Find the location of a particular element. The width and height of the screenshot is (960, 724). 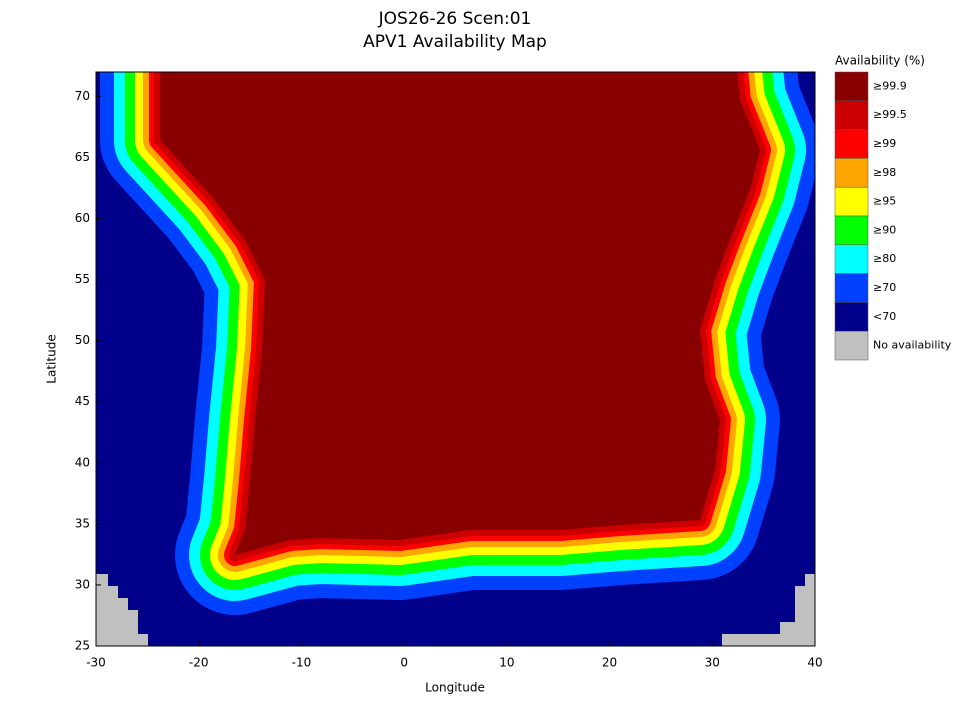

legend-label: ≥99 is located at coordinates (884, 143).